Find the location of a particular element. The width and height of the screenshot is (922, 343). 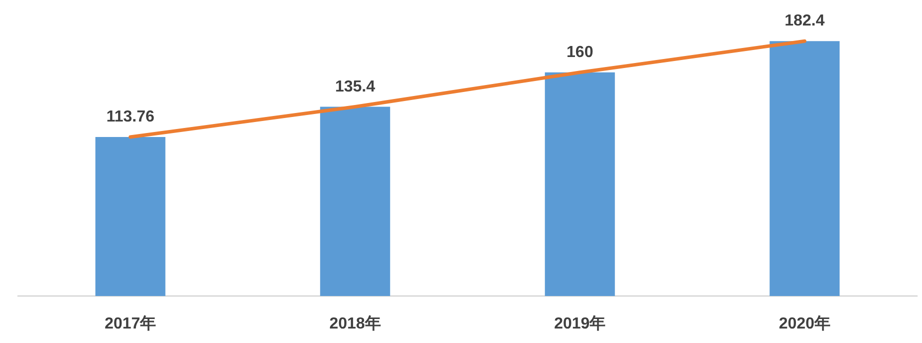

x-tick-label: 2017年 is located at coordinates (130, 323).